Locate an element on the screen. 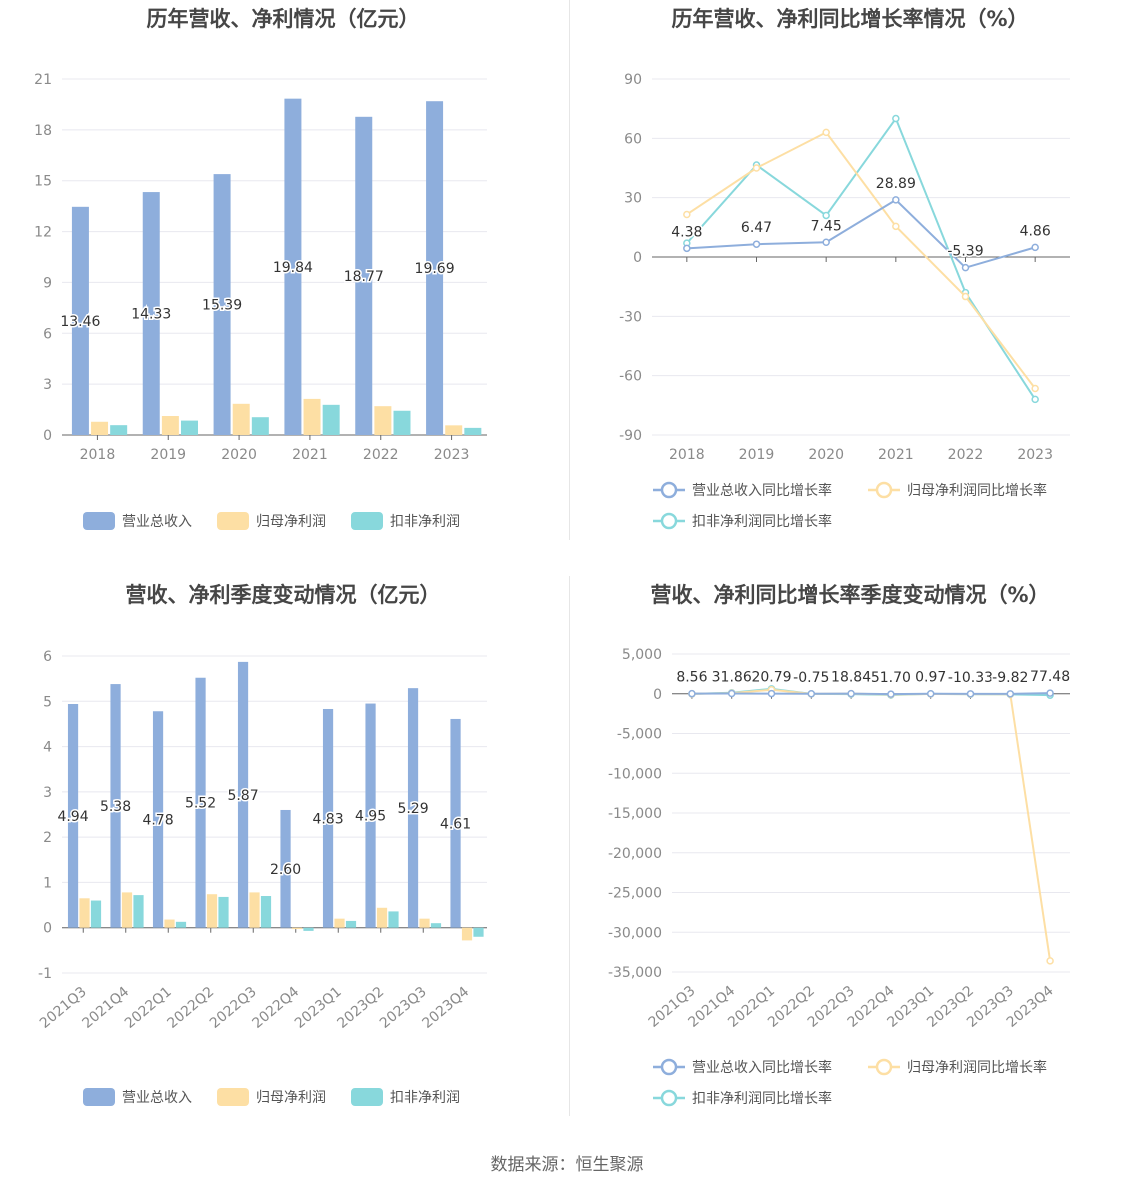  y-tick-label: 15 is located at coordinates (43, 182).